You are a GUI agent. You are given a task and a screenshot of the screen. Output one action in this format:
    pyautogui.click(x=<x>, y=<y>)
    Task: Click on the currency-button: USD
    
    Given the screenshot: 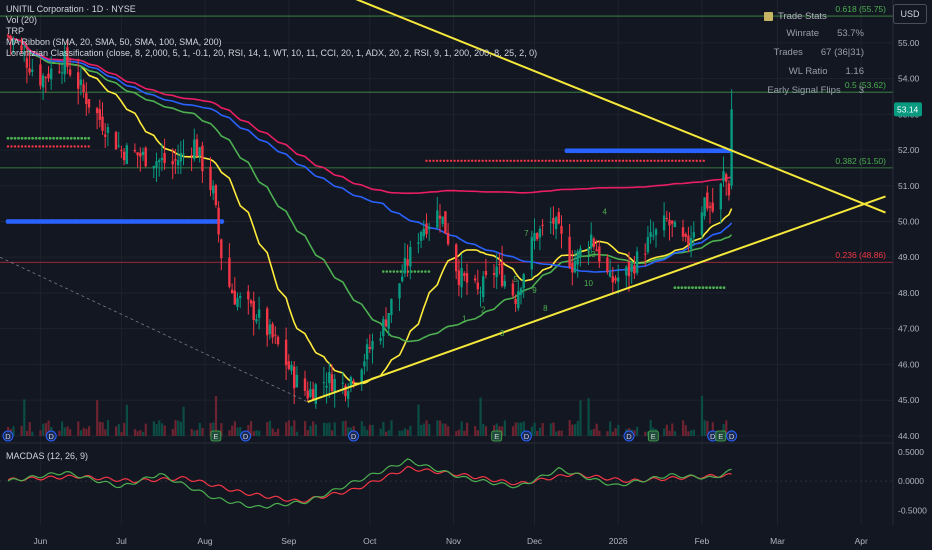 What is the action you would take?
    pyautogui.click(x=910, y=14)
    